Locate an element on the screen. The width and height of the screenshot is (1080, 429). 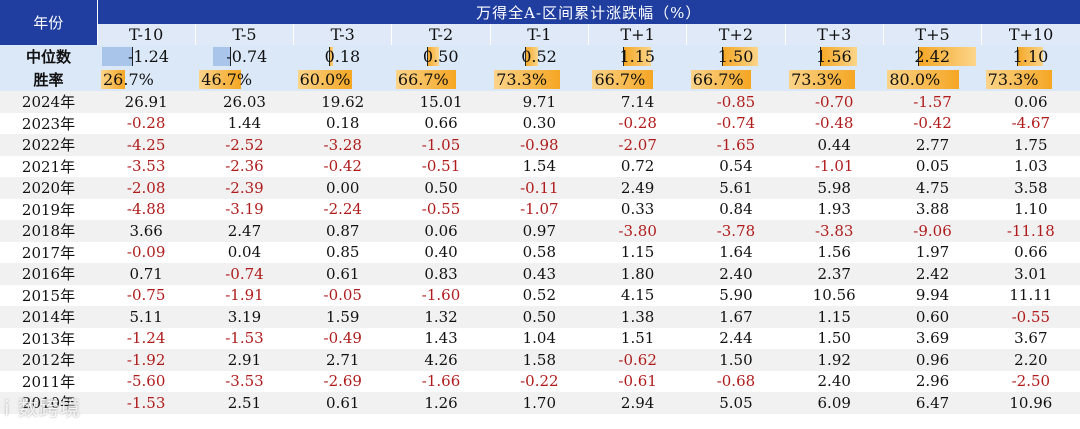
table-cell: 4.75 is located at coordinates (932, 188).